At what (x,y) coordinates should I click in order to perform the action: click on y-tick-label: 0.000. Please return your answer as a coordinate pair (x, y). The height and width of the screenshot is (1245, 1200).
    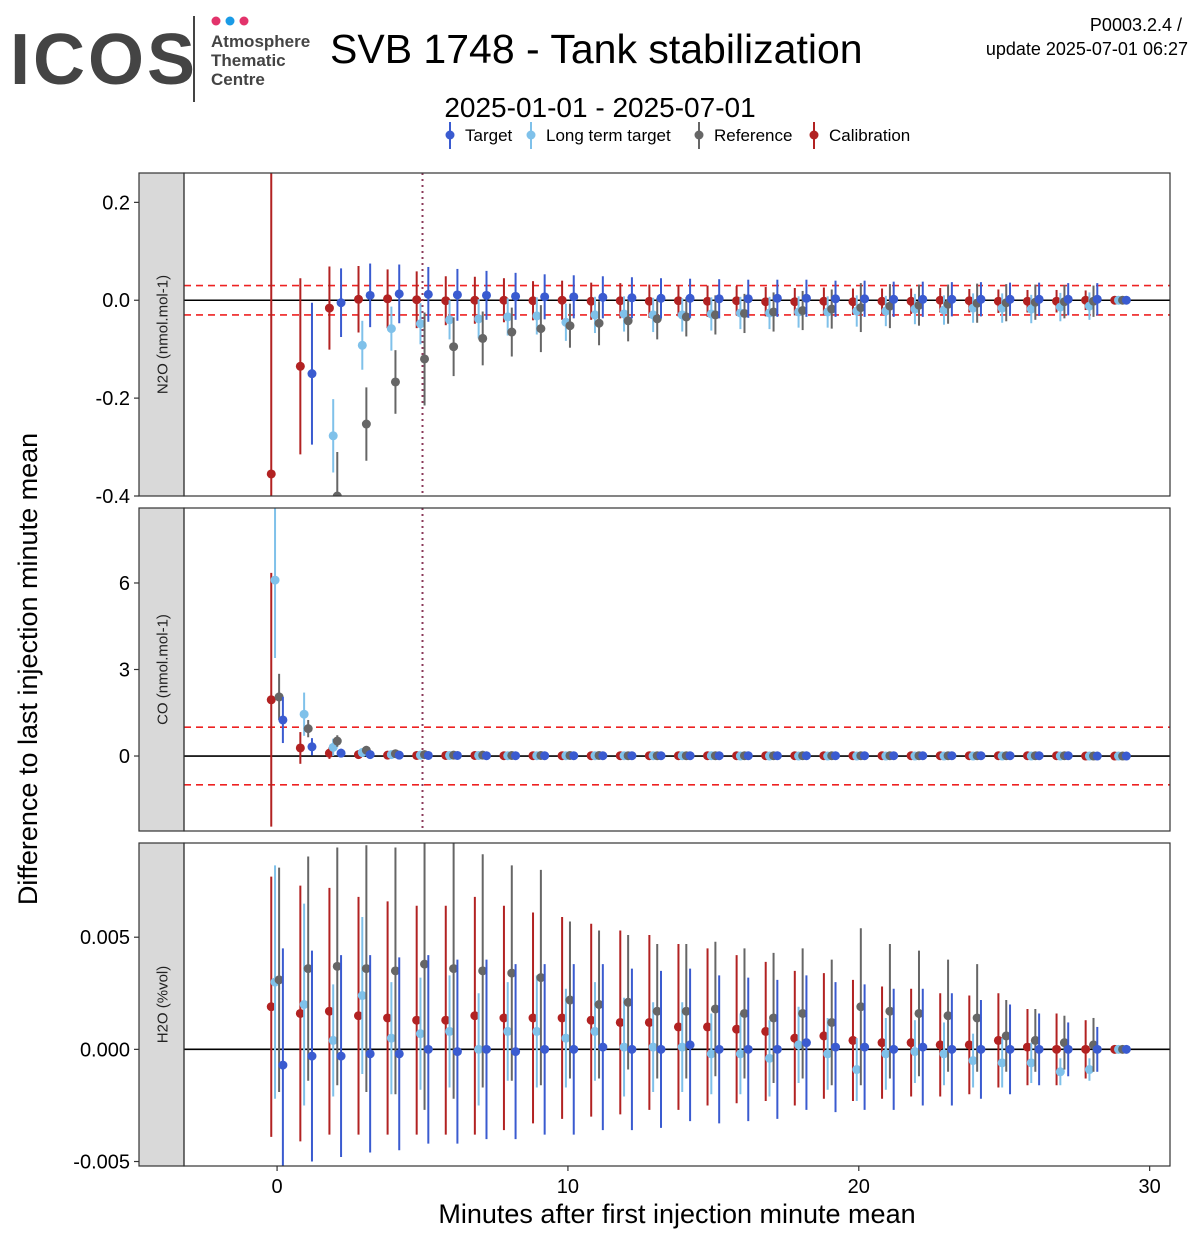
    Looking at the image, I should click on (105, 1050).